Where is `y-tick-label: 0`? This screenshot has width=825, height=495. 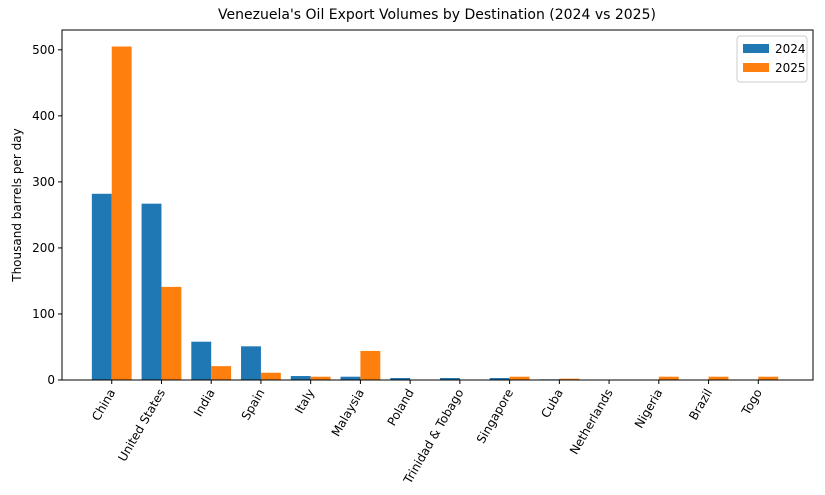 y-tick-label: 0 is located at coordinates (51, 380).